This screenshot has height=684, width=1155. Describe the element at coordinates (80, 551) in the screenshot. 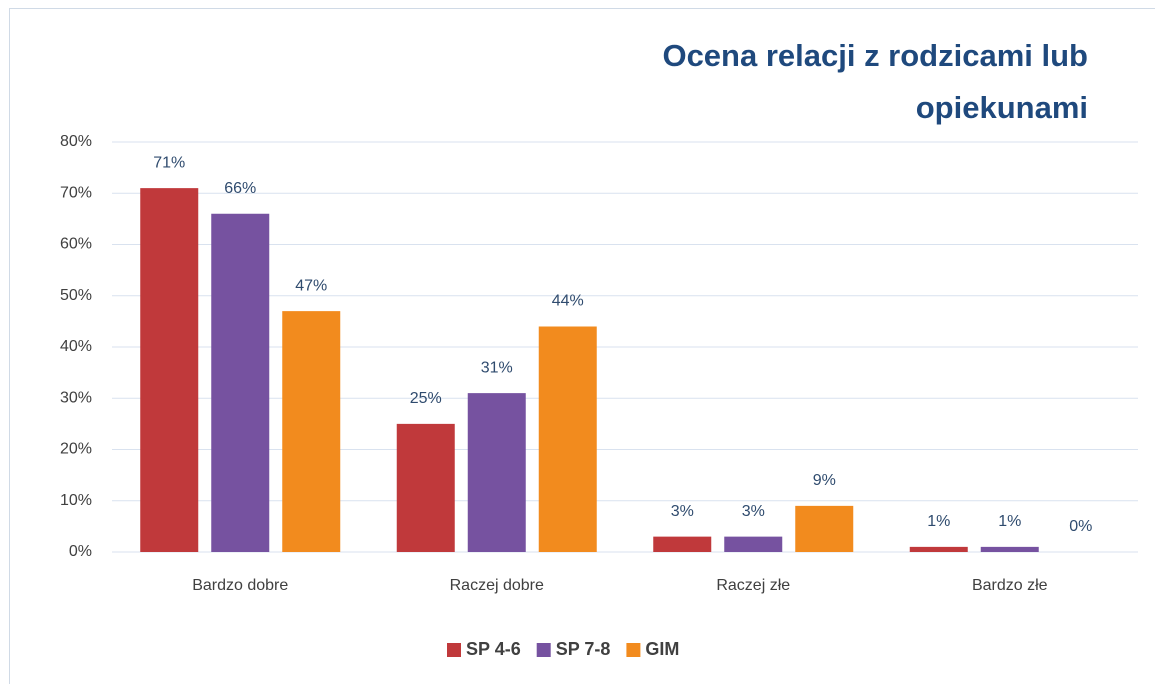

I see `y-tick-label: 0%` at that location.